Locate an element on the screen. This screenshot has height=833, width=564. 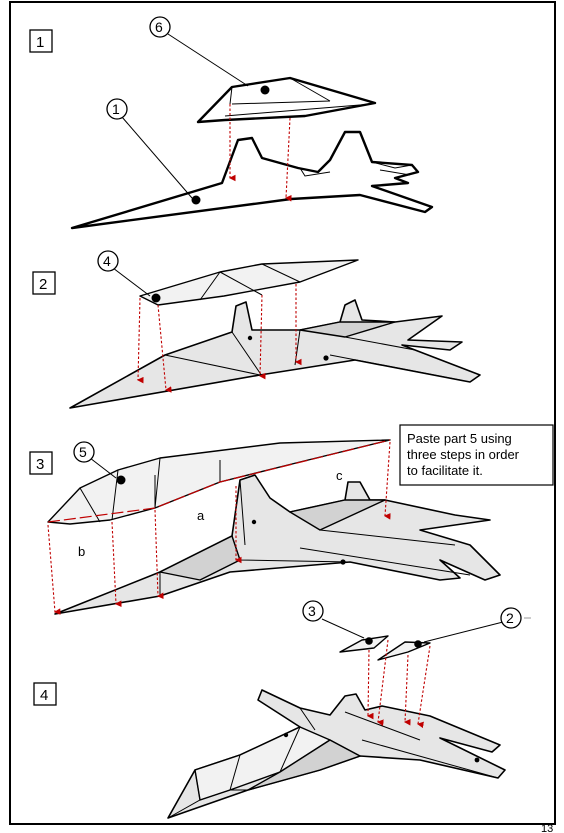
part-6-callout is located at coordinates (160, 27).